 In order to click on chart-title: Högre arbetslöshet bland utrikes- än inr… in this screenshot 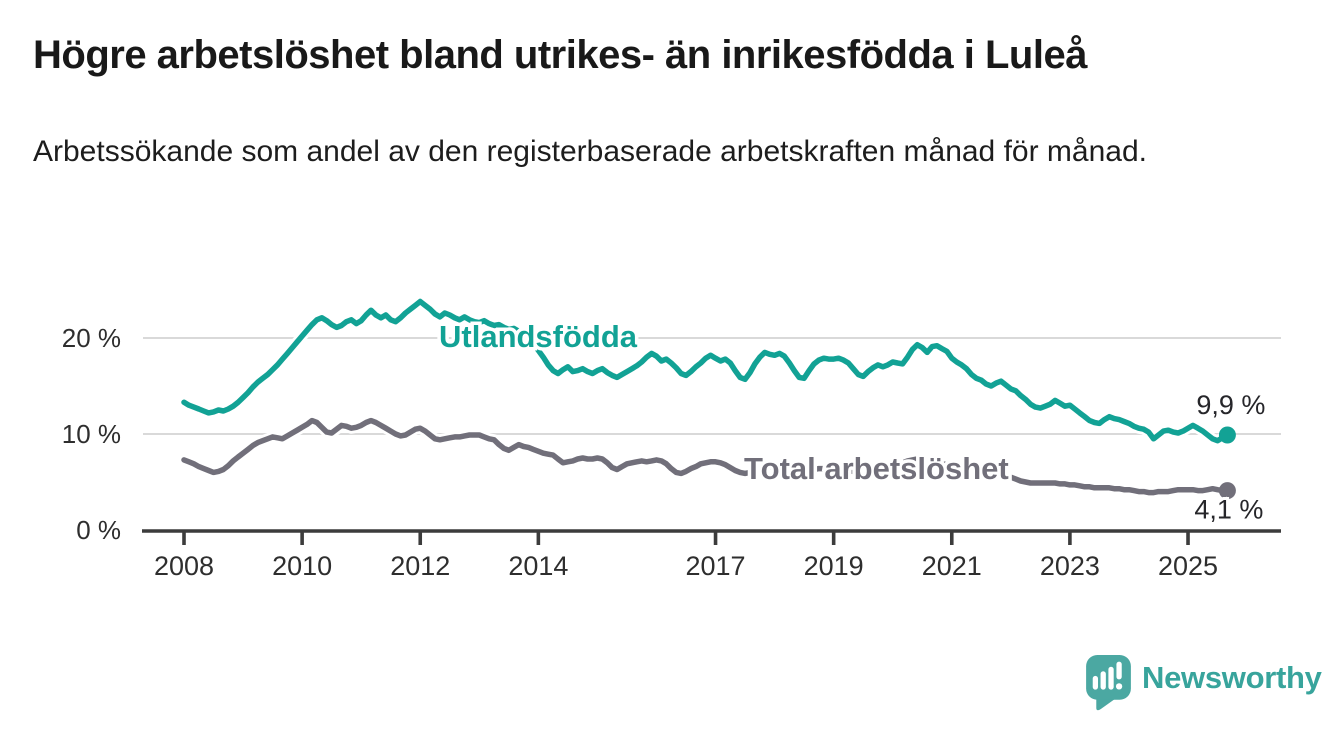, I will do `click(560, 55)`.